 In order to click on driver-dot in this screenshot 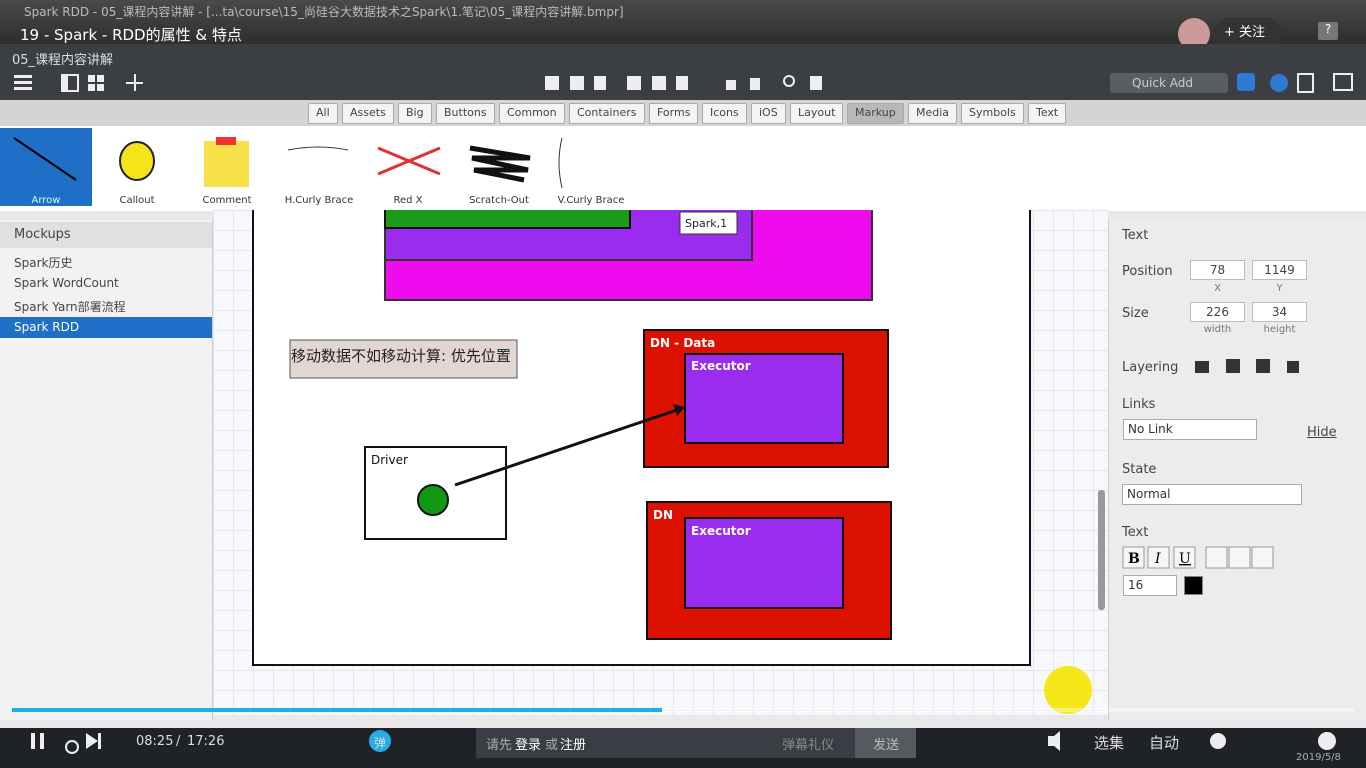, I will do `click(433, 500)`.